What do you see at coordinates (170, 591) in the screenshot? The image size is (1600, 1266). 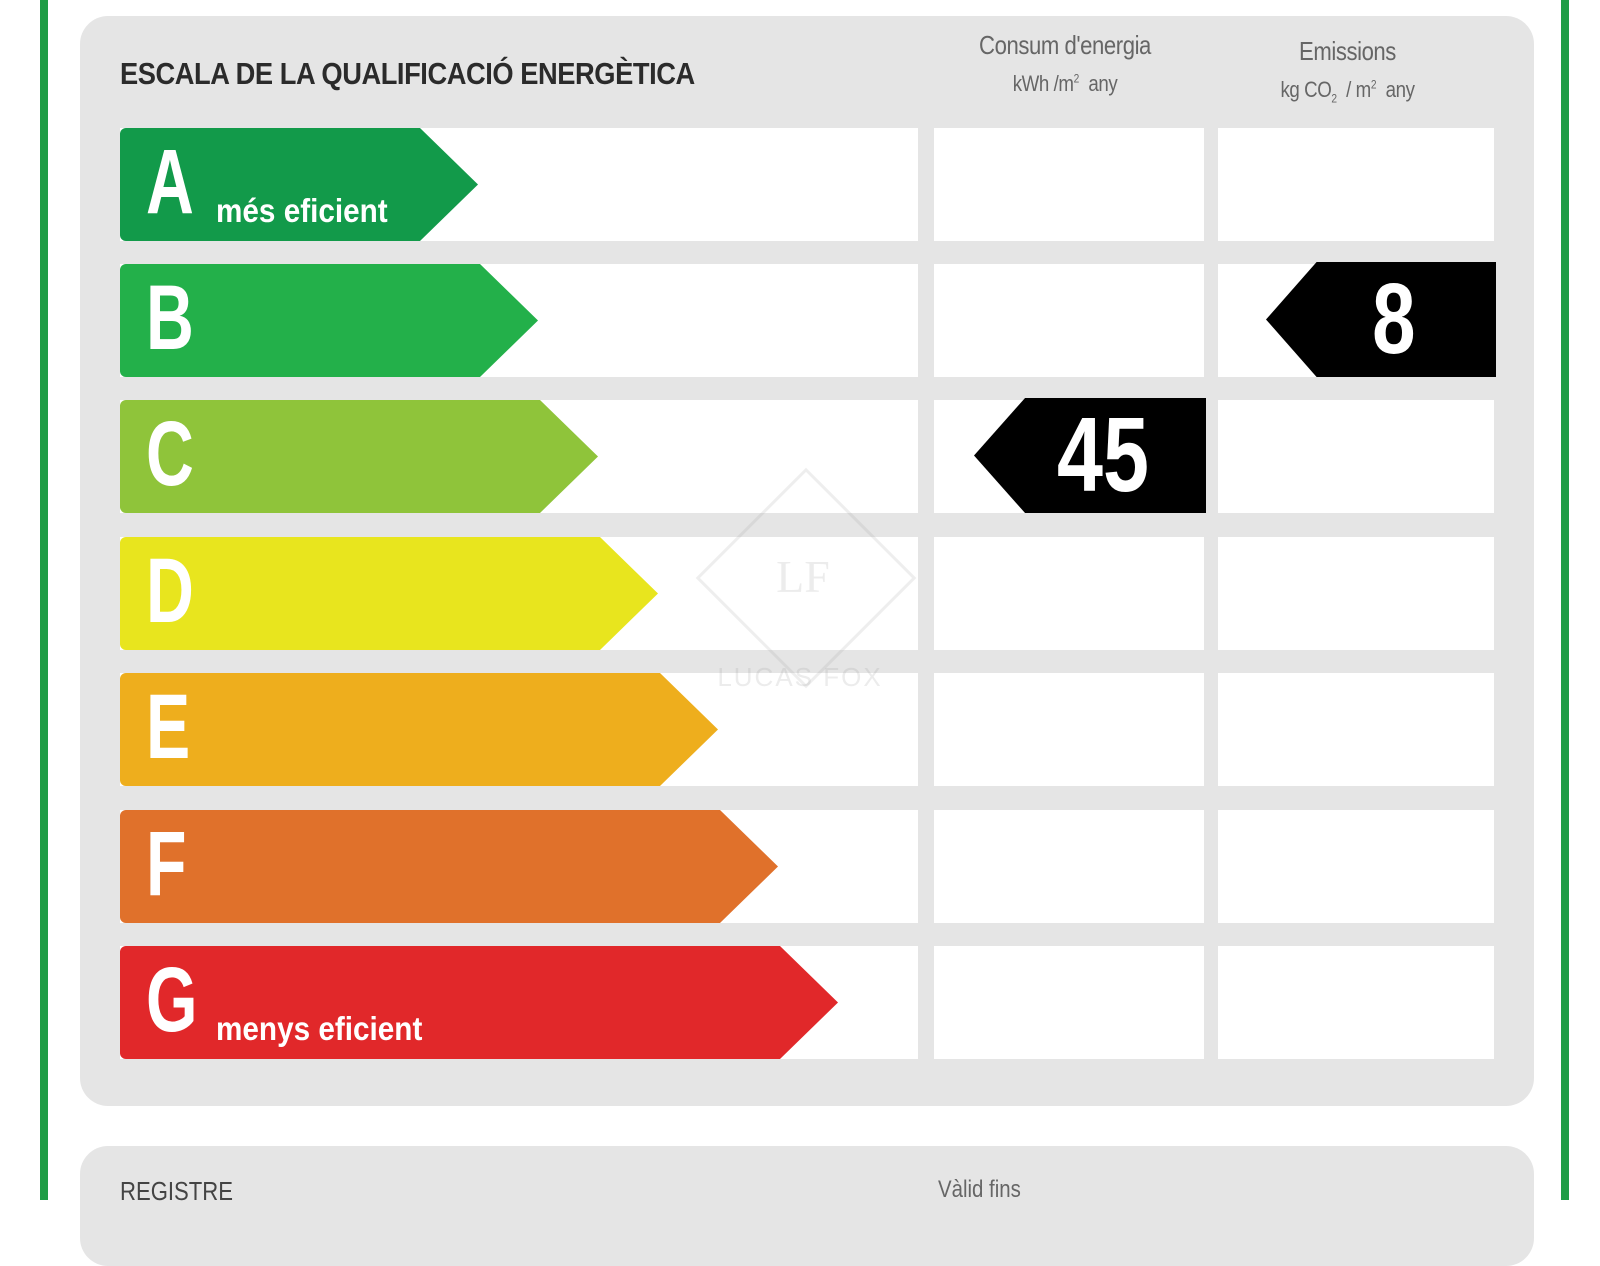 I see `rating-letter: D` at bounding box center [170, 591].